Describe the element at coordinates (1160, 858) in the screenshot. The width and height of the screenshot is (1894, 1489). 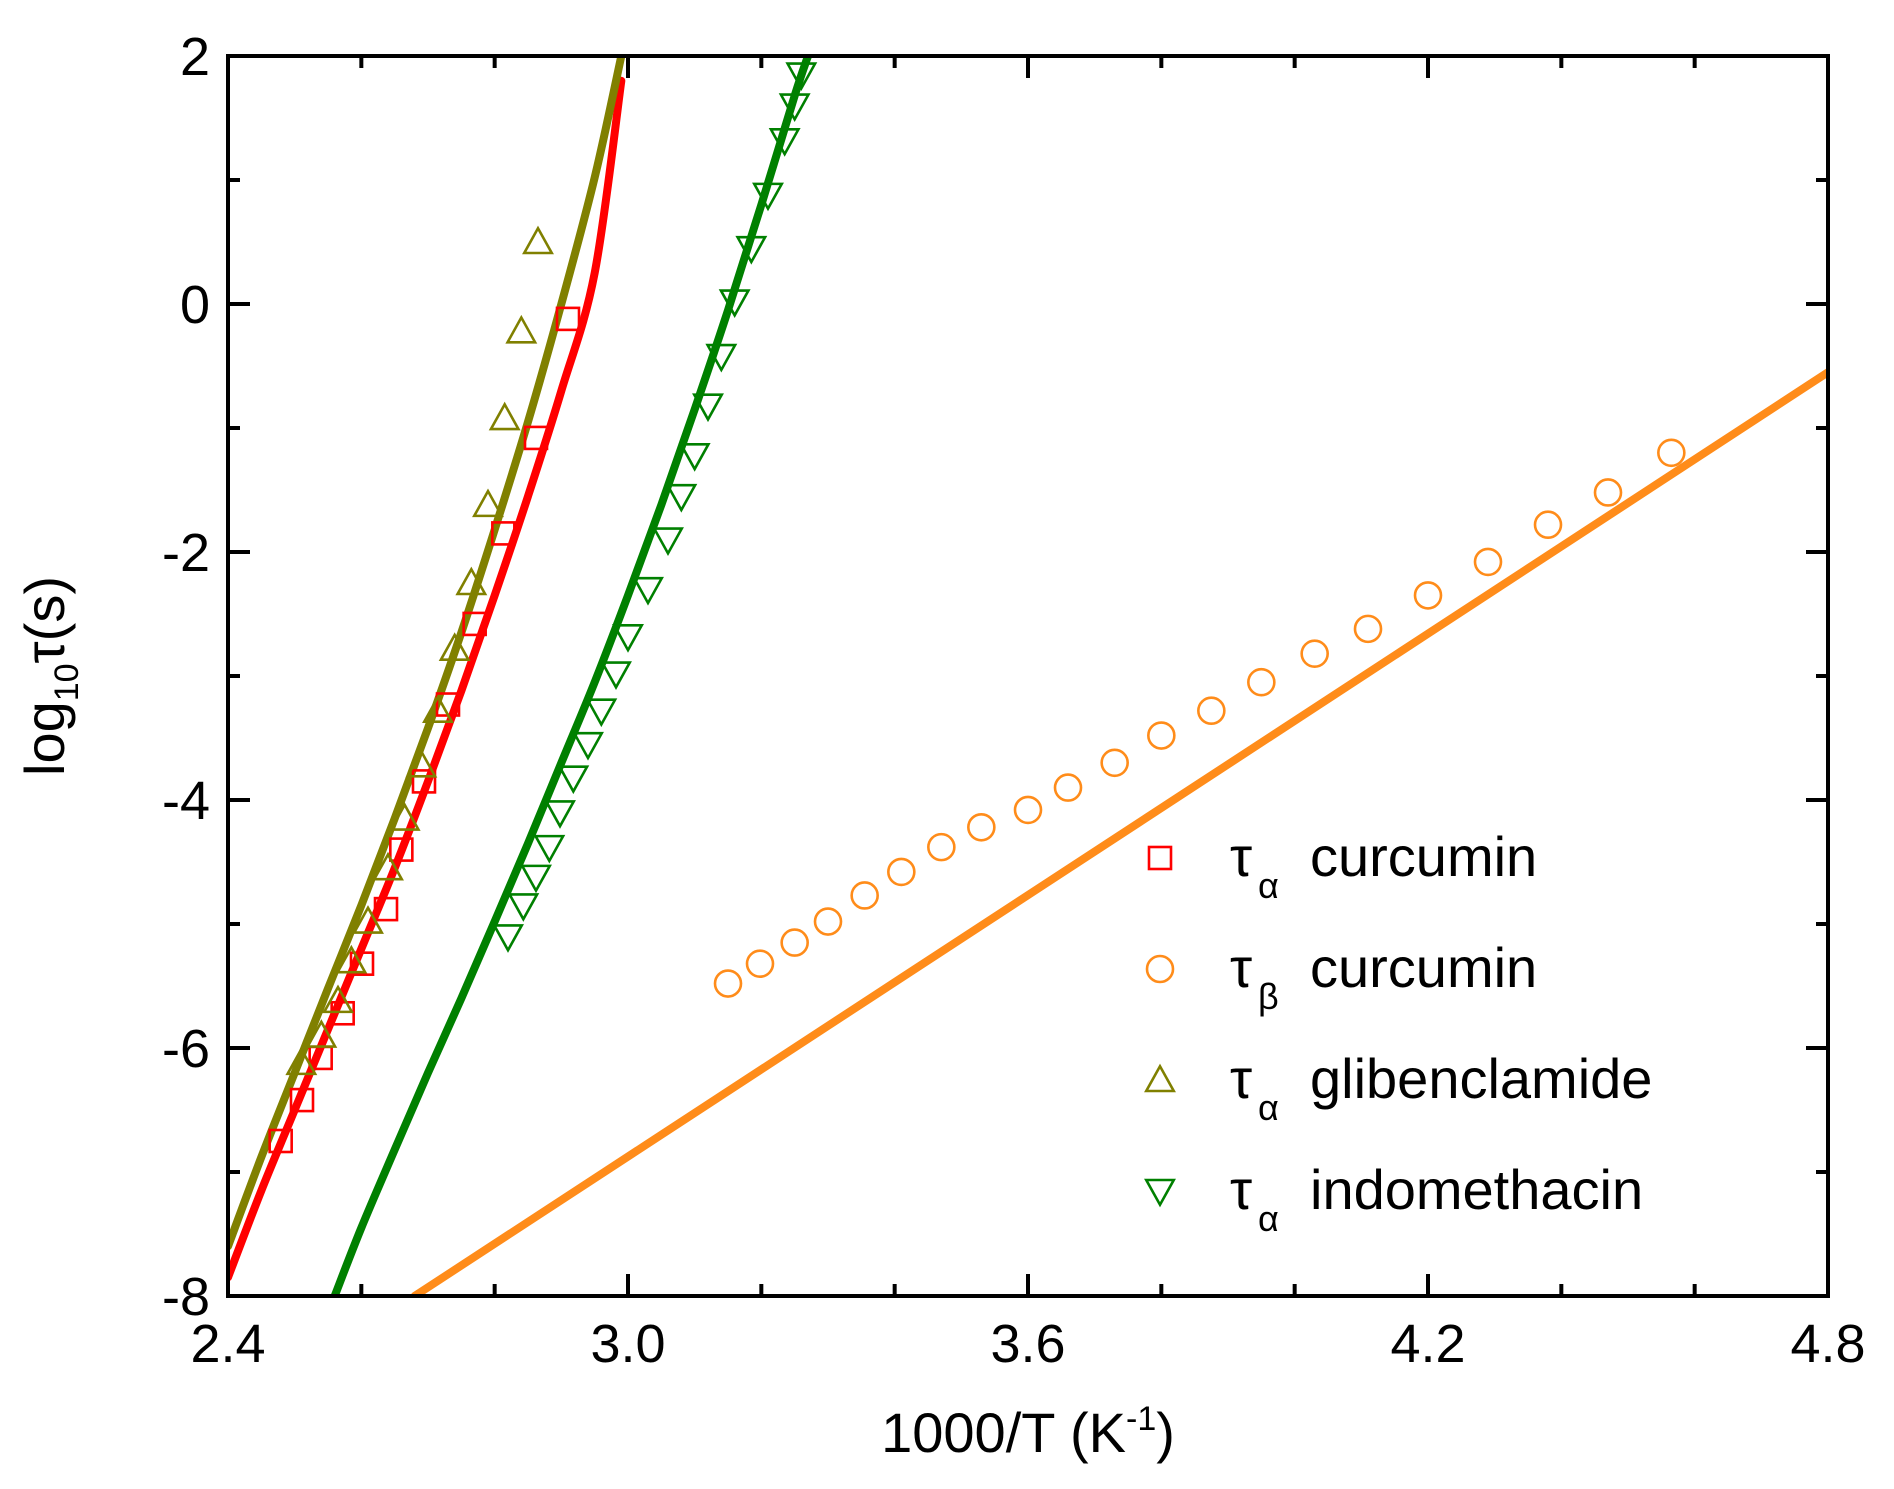
I see `legend-marker-alpha-curcumin` at that location.